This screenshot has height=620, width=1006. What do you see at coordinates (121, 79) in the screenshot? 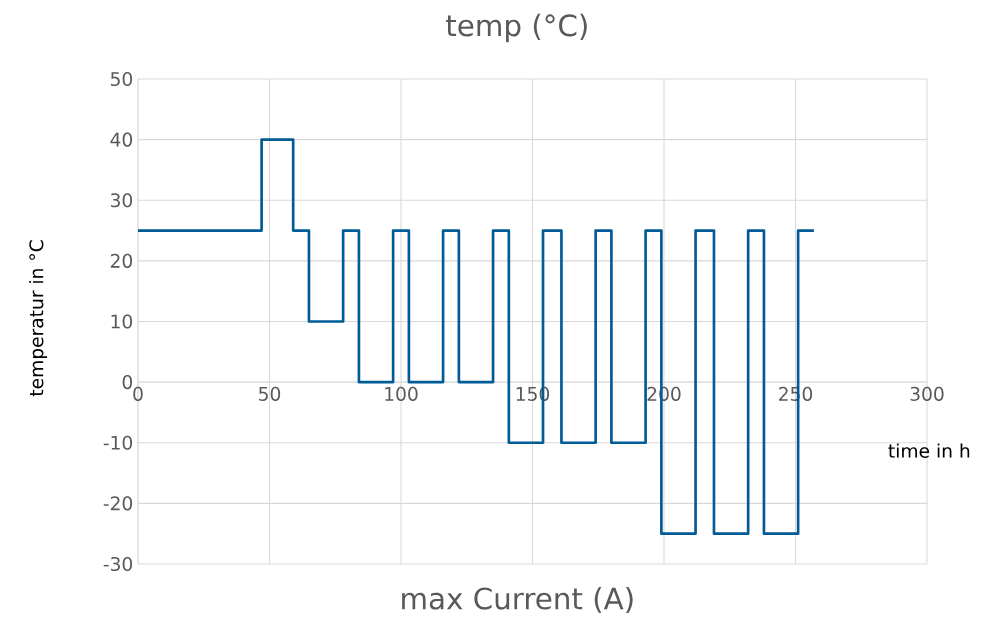
I see `y-tick-label: 50` at bounding box center [121, 79].